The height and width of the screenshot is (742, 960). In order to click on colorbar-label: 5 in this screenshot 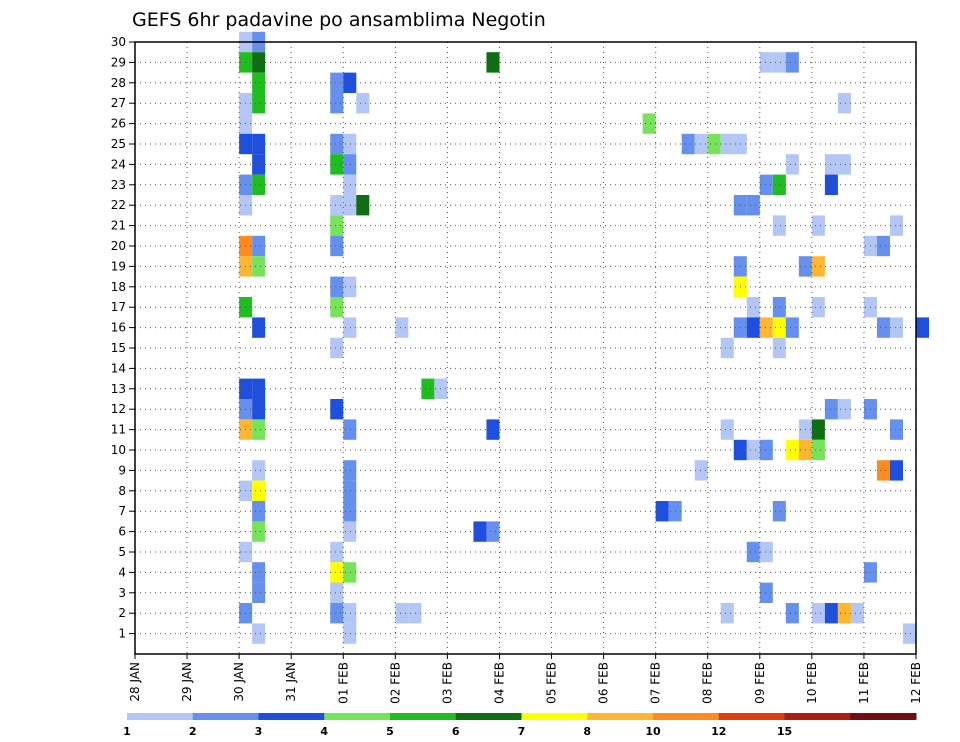, I will do `click(390, 731)`.